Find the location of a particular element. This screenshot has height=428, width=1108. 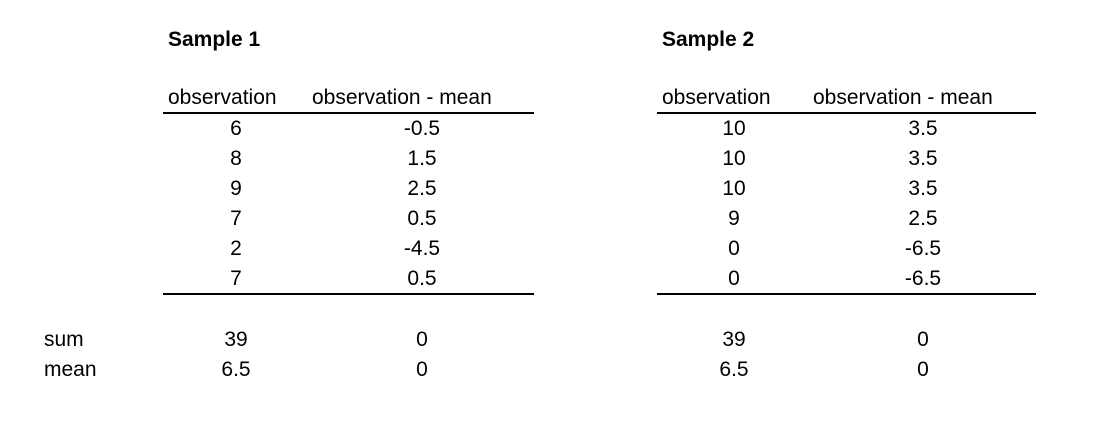

sample-1-observation-sum: 39 is located at coordinates (236, 339).